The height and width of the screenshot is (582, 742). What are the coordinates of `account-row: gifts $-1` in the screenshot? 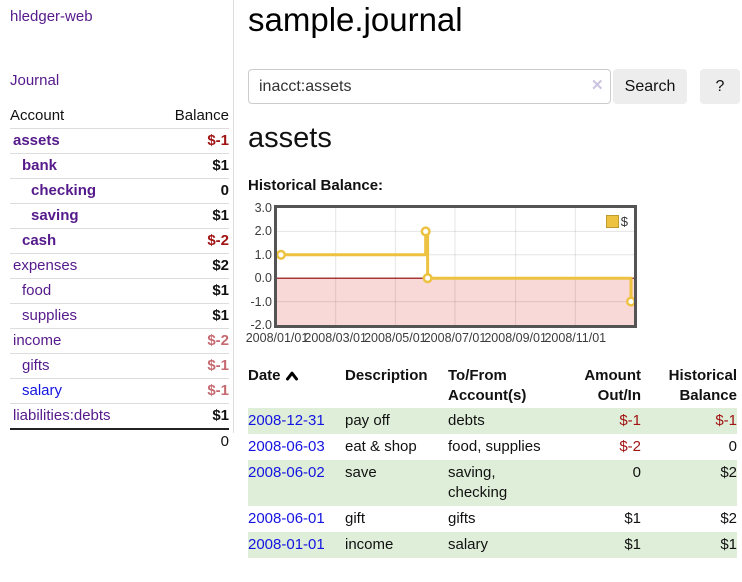 It's located at (119, 366).